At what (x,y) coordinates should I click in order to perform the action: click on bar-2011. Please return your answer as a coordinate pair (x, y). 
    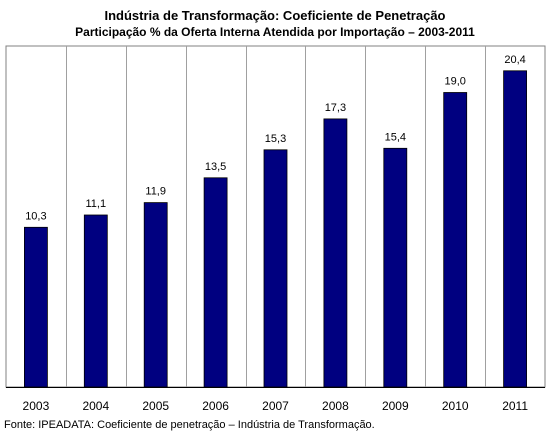
    Looking at the image, I should click on (515, 229).